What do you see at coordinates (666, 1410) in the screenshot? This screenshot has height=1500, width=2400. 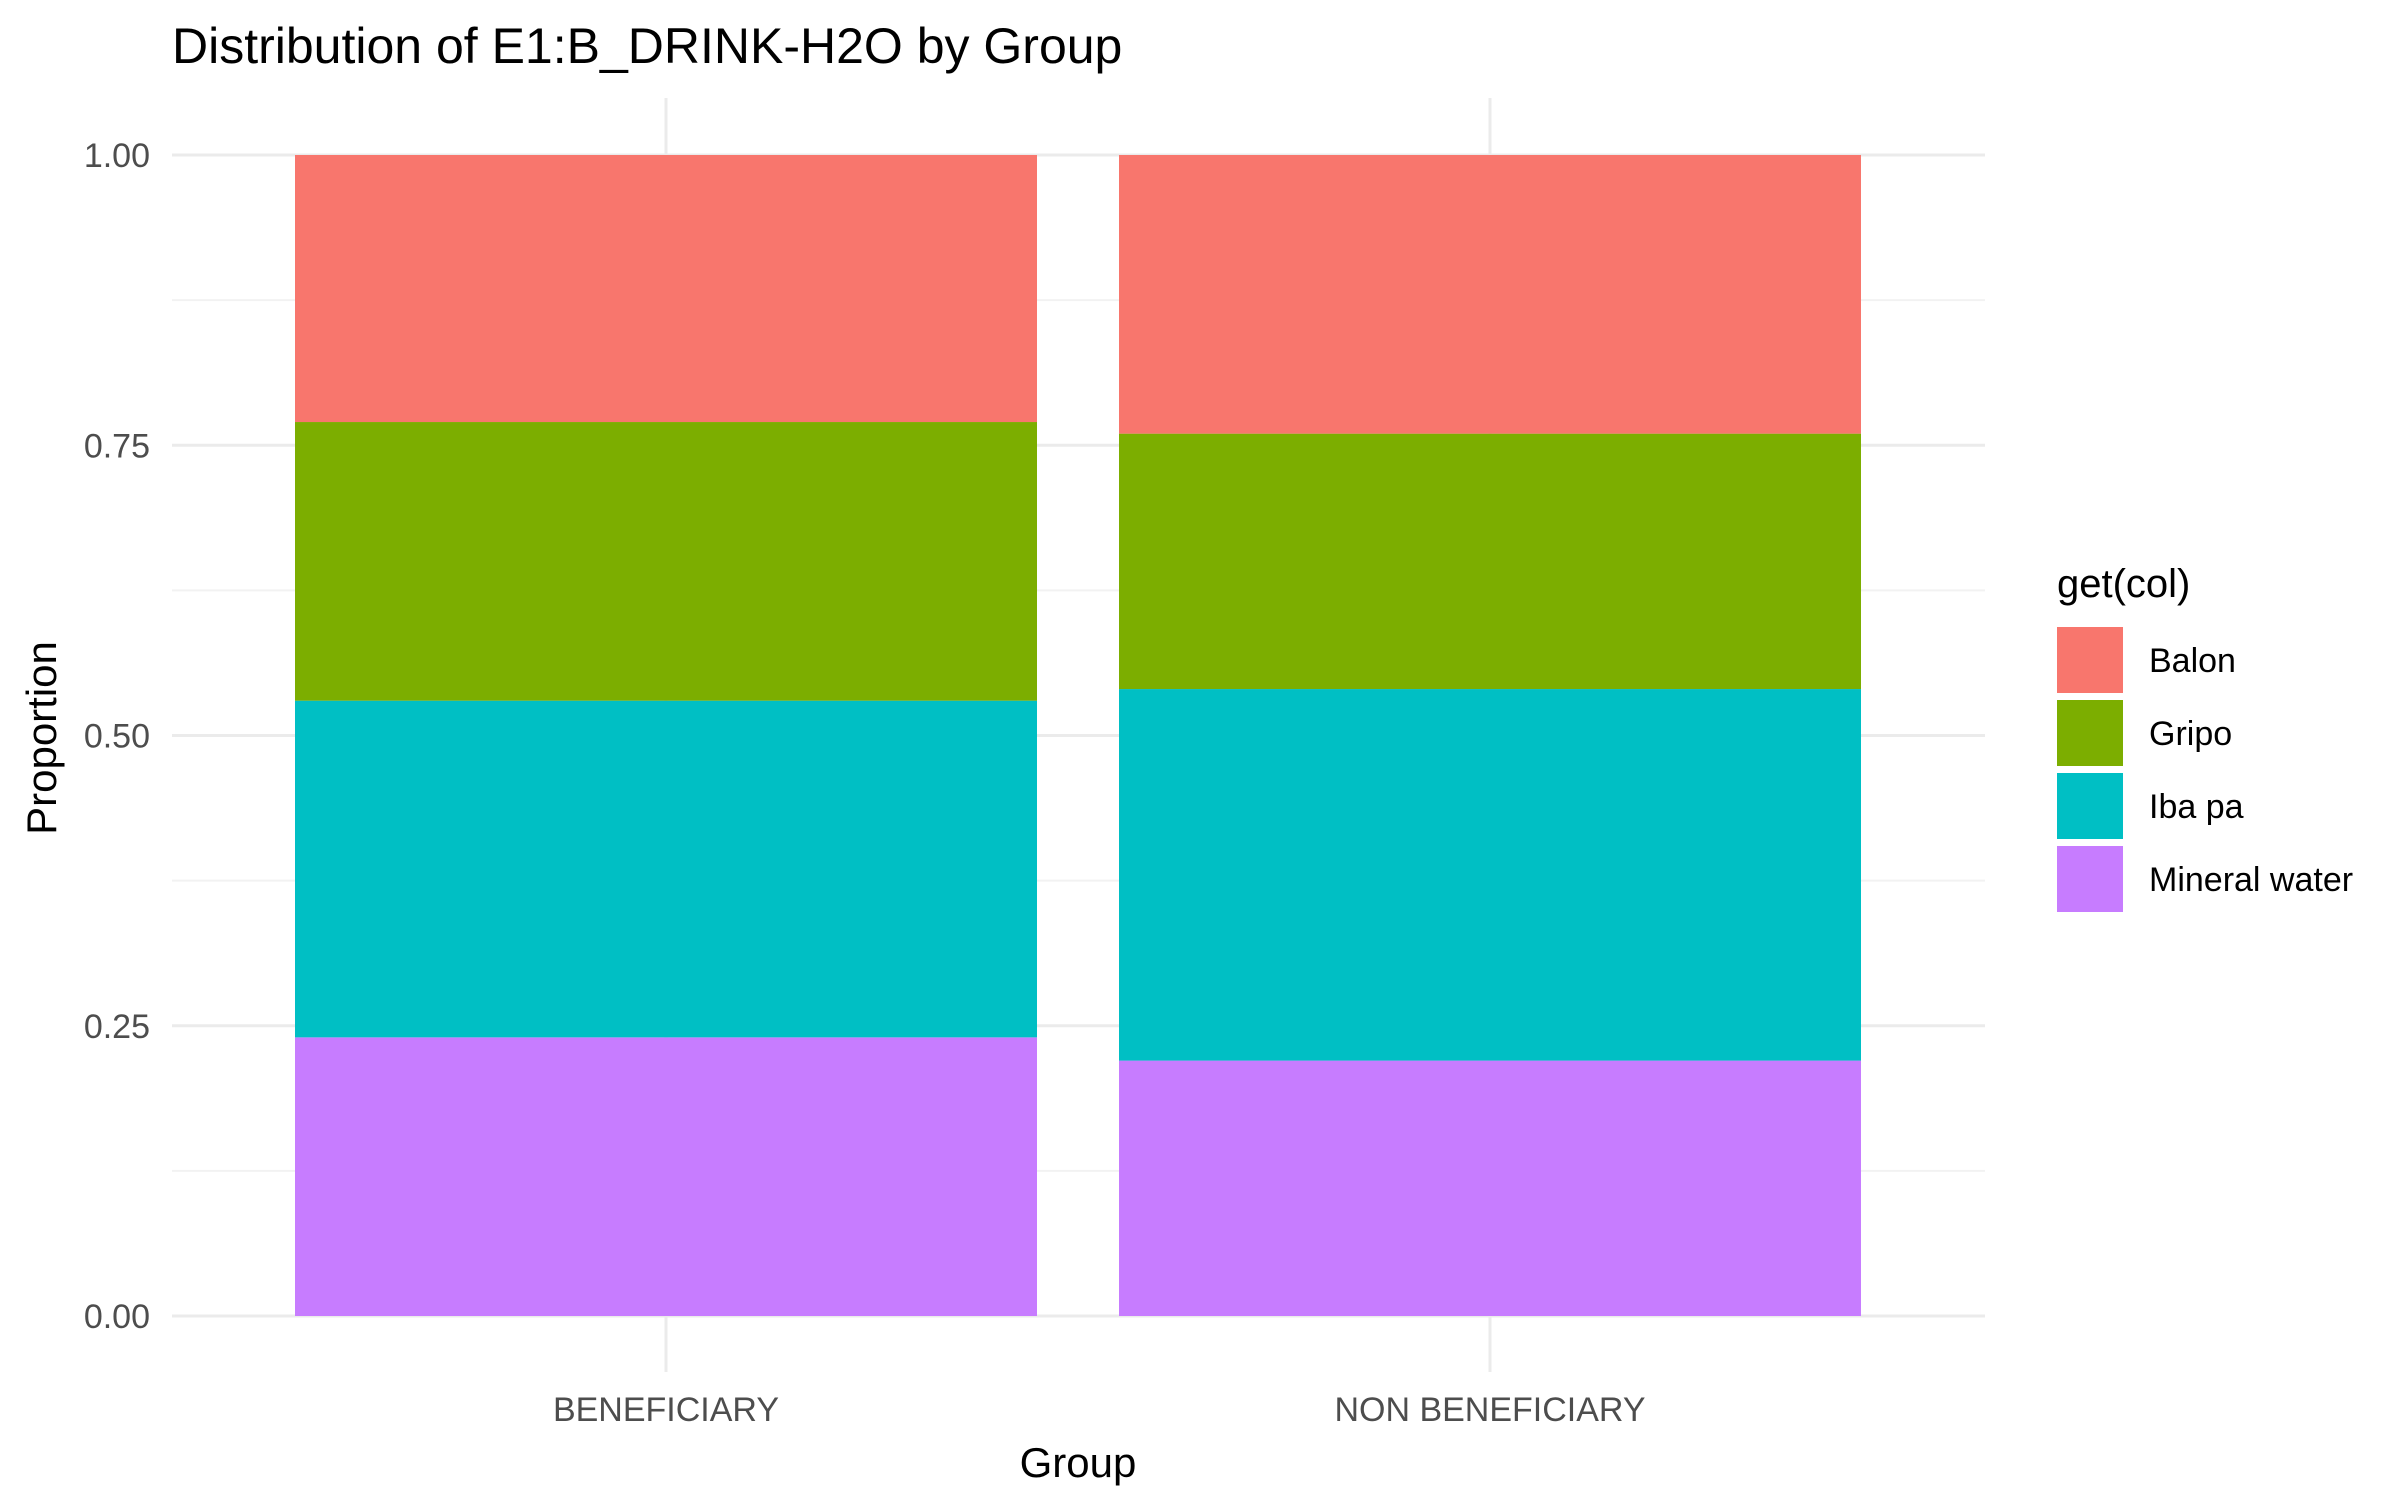 I see `x-tick-label: BENEFICIARY` at bounding box center [666, 1410].